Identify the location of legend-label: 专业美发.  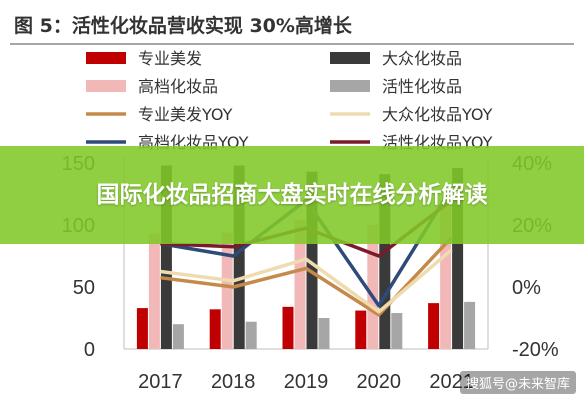
(170, 58).